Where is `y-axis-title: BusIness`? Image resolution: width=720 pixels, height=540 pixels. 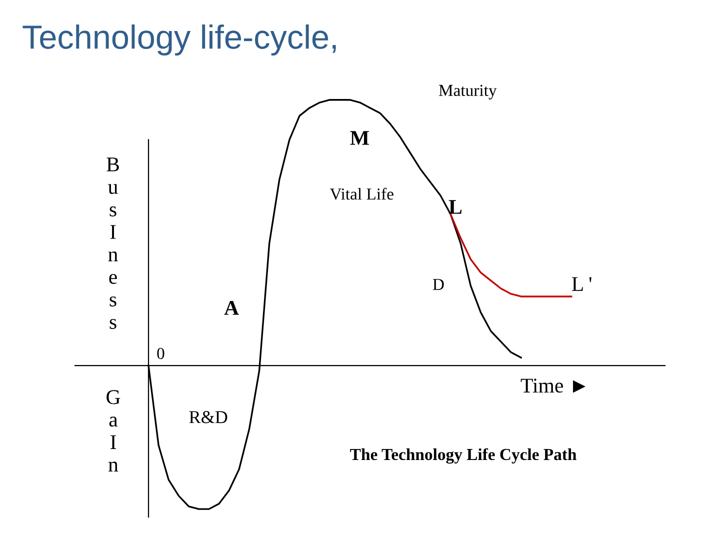
y-axis-title: BusIness is located at coordinates (112, 243).